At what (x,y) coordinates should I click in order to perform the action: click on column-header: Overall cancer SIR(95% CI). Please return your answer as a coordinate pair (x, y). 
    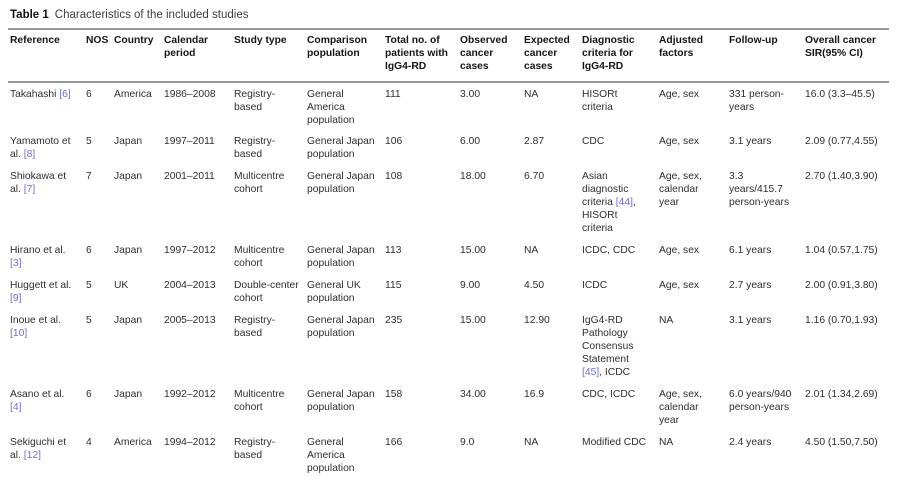
    Looking at the image, I should click on (846, 56).